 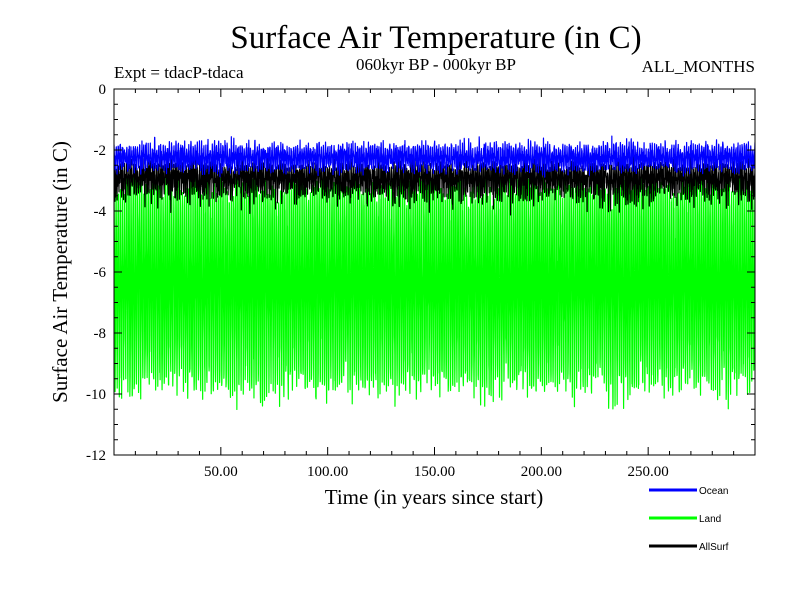 What do you see at coordinates (710, 519) in the screenshot?
I see `legend-label-land: Land` at bounding box center [710, 519].